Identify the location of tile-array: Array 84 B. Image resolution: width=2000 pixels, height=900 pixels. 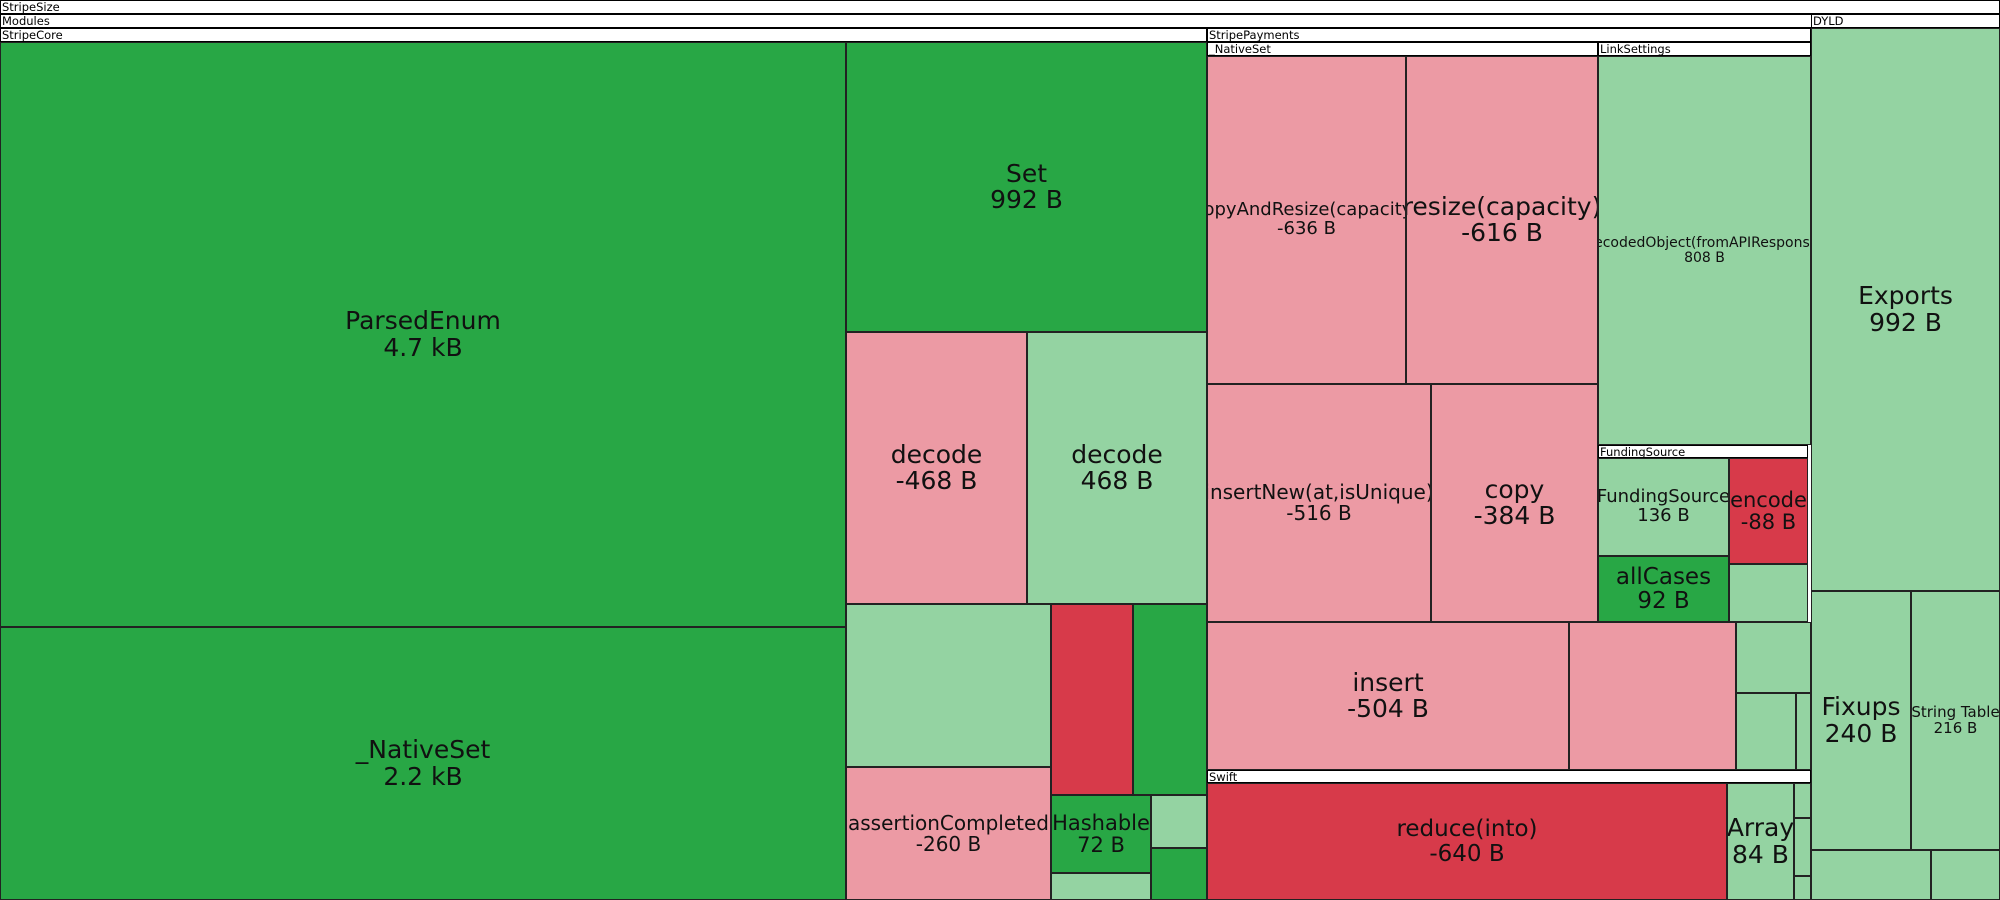
(1760, 841).